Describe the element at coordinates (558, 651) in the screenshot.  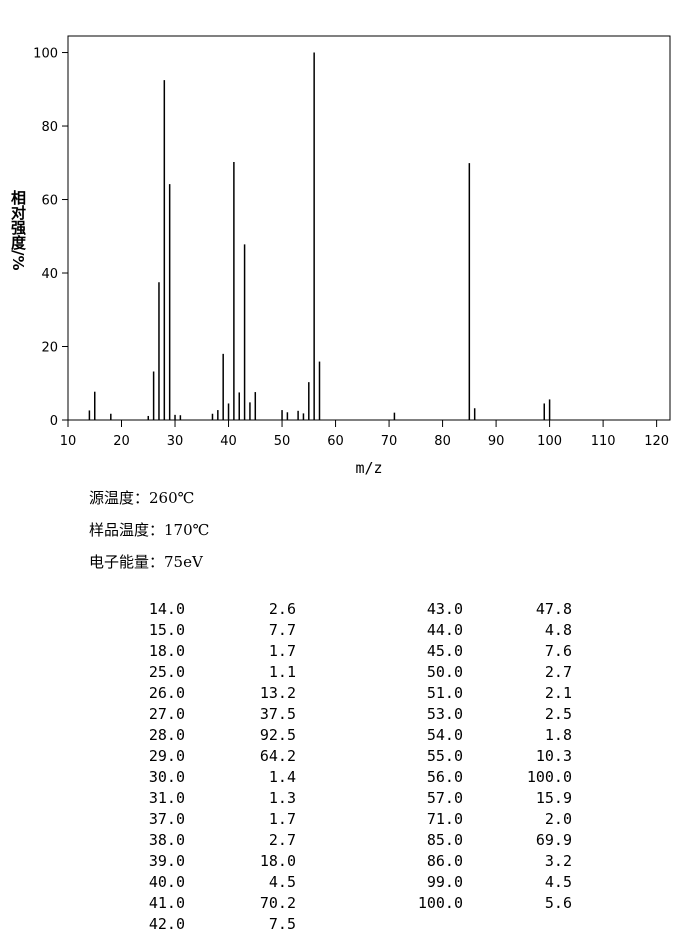
I see `intensity-cell: 7.6` at that location.